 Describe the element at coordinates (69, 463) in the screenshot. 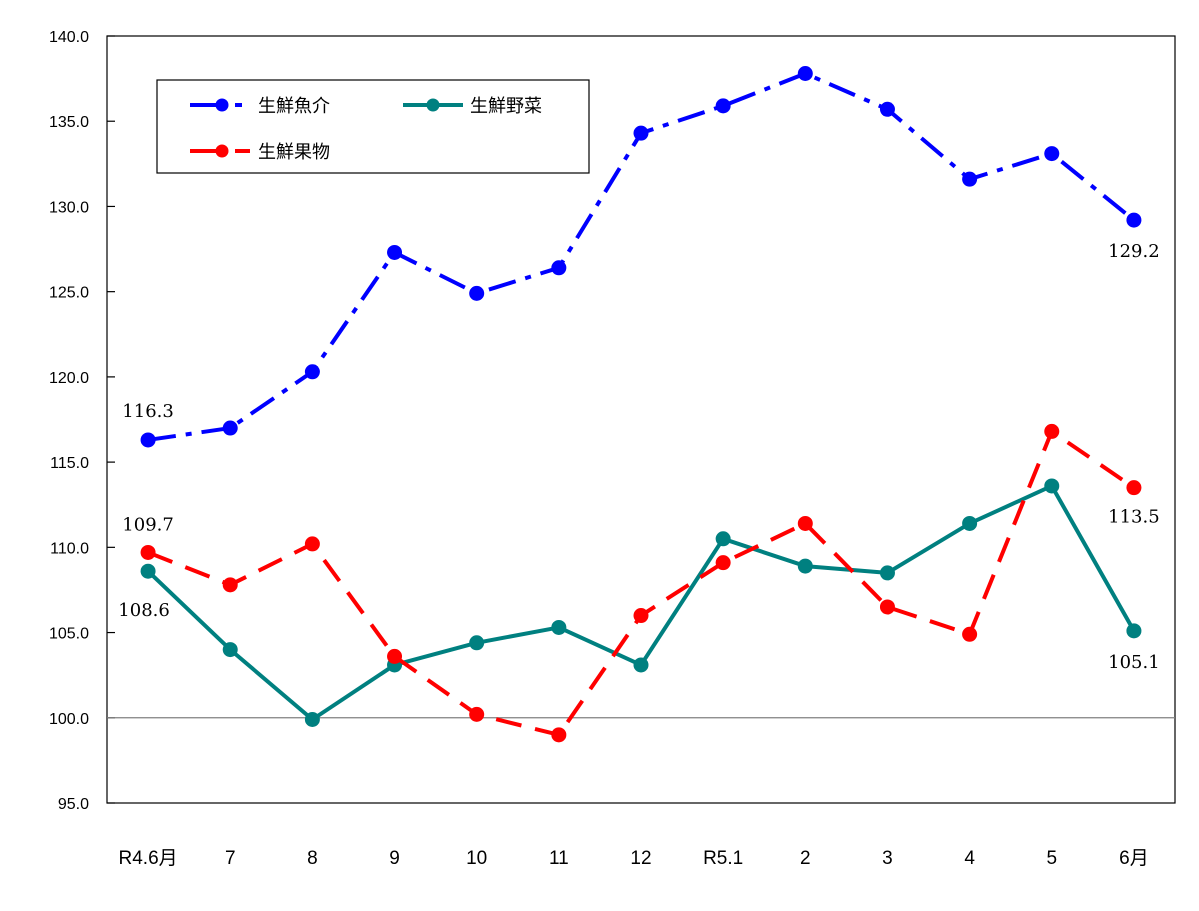

I see `y-tick-label: 115.0` at that location.